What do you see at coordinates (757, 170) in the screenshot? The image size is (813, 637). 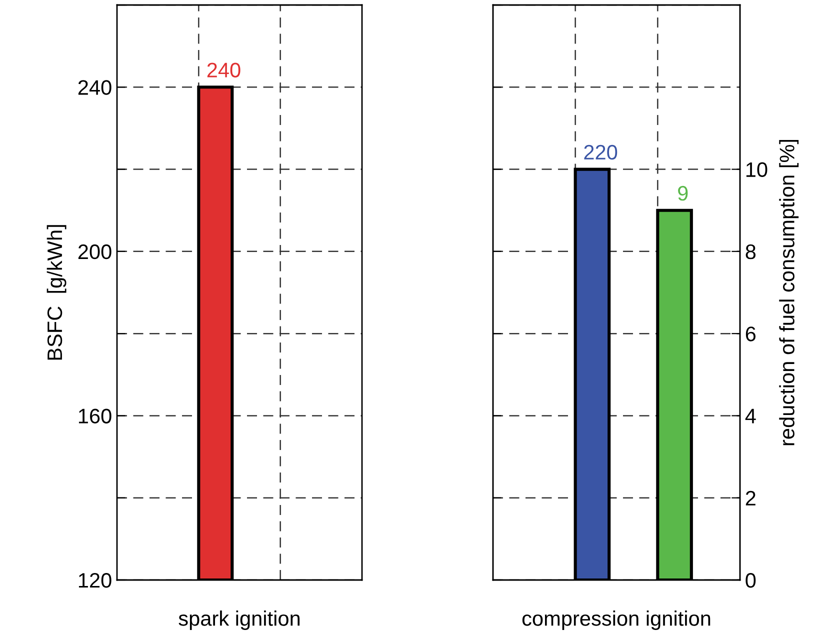 I see `y2-tick-label: 10` at bounding box center [757, 170].